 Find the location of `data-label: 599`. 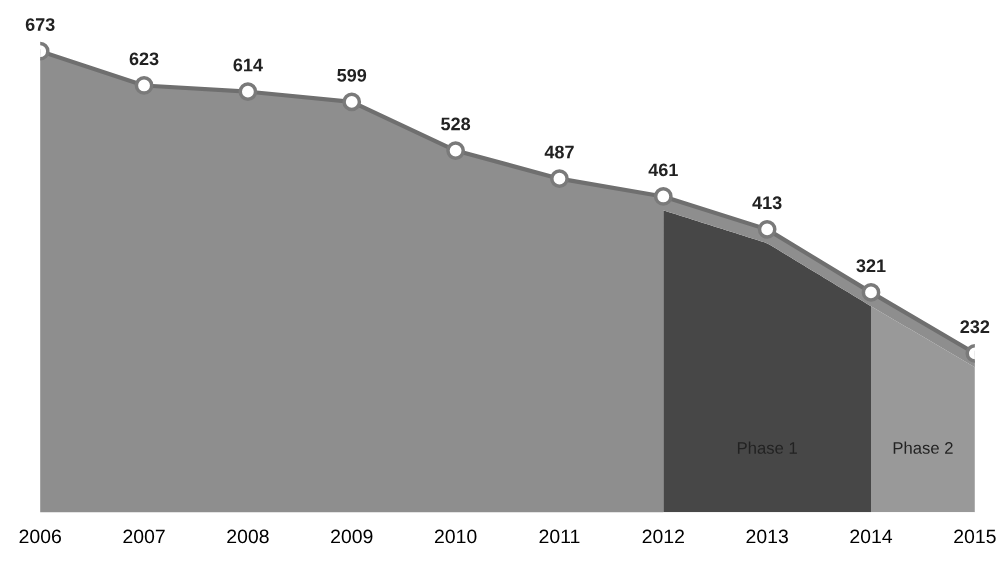

data-label: 599 is located at coordinates (352, 75).